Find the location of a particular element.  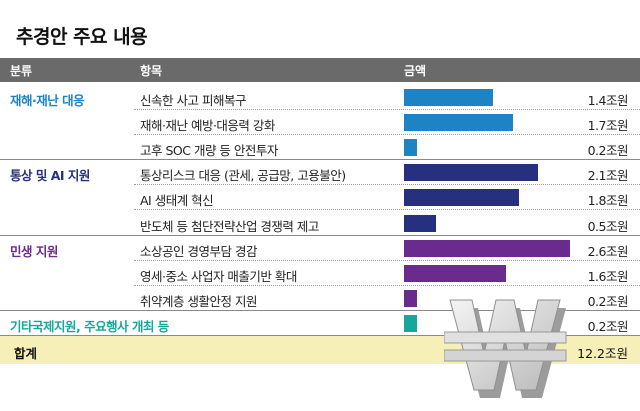

page-title: 추경안 주요 내용 is located at coordinates (82, 37).